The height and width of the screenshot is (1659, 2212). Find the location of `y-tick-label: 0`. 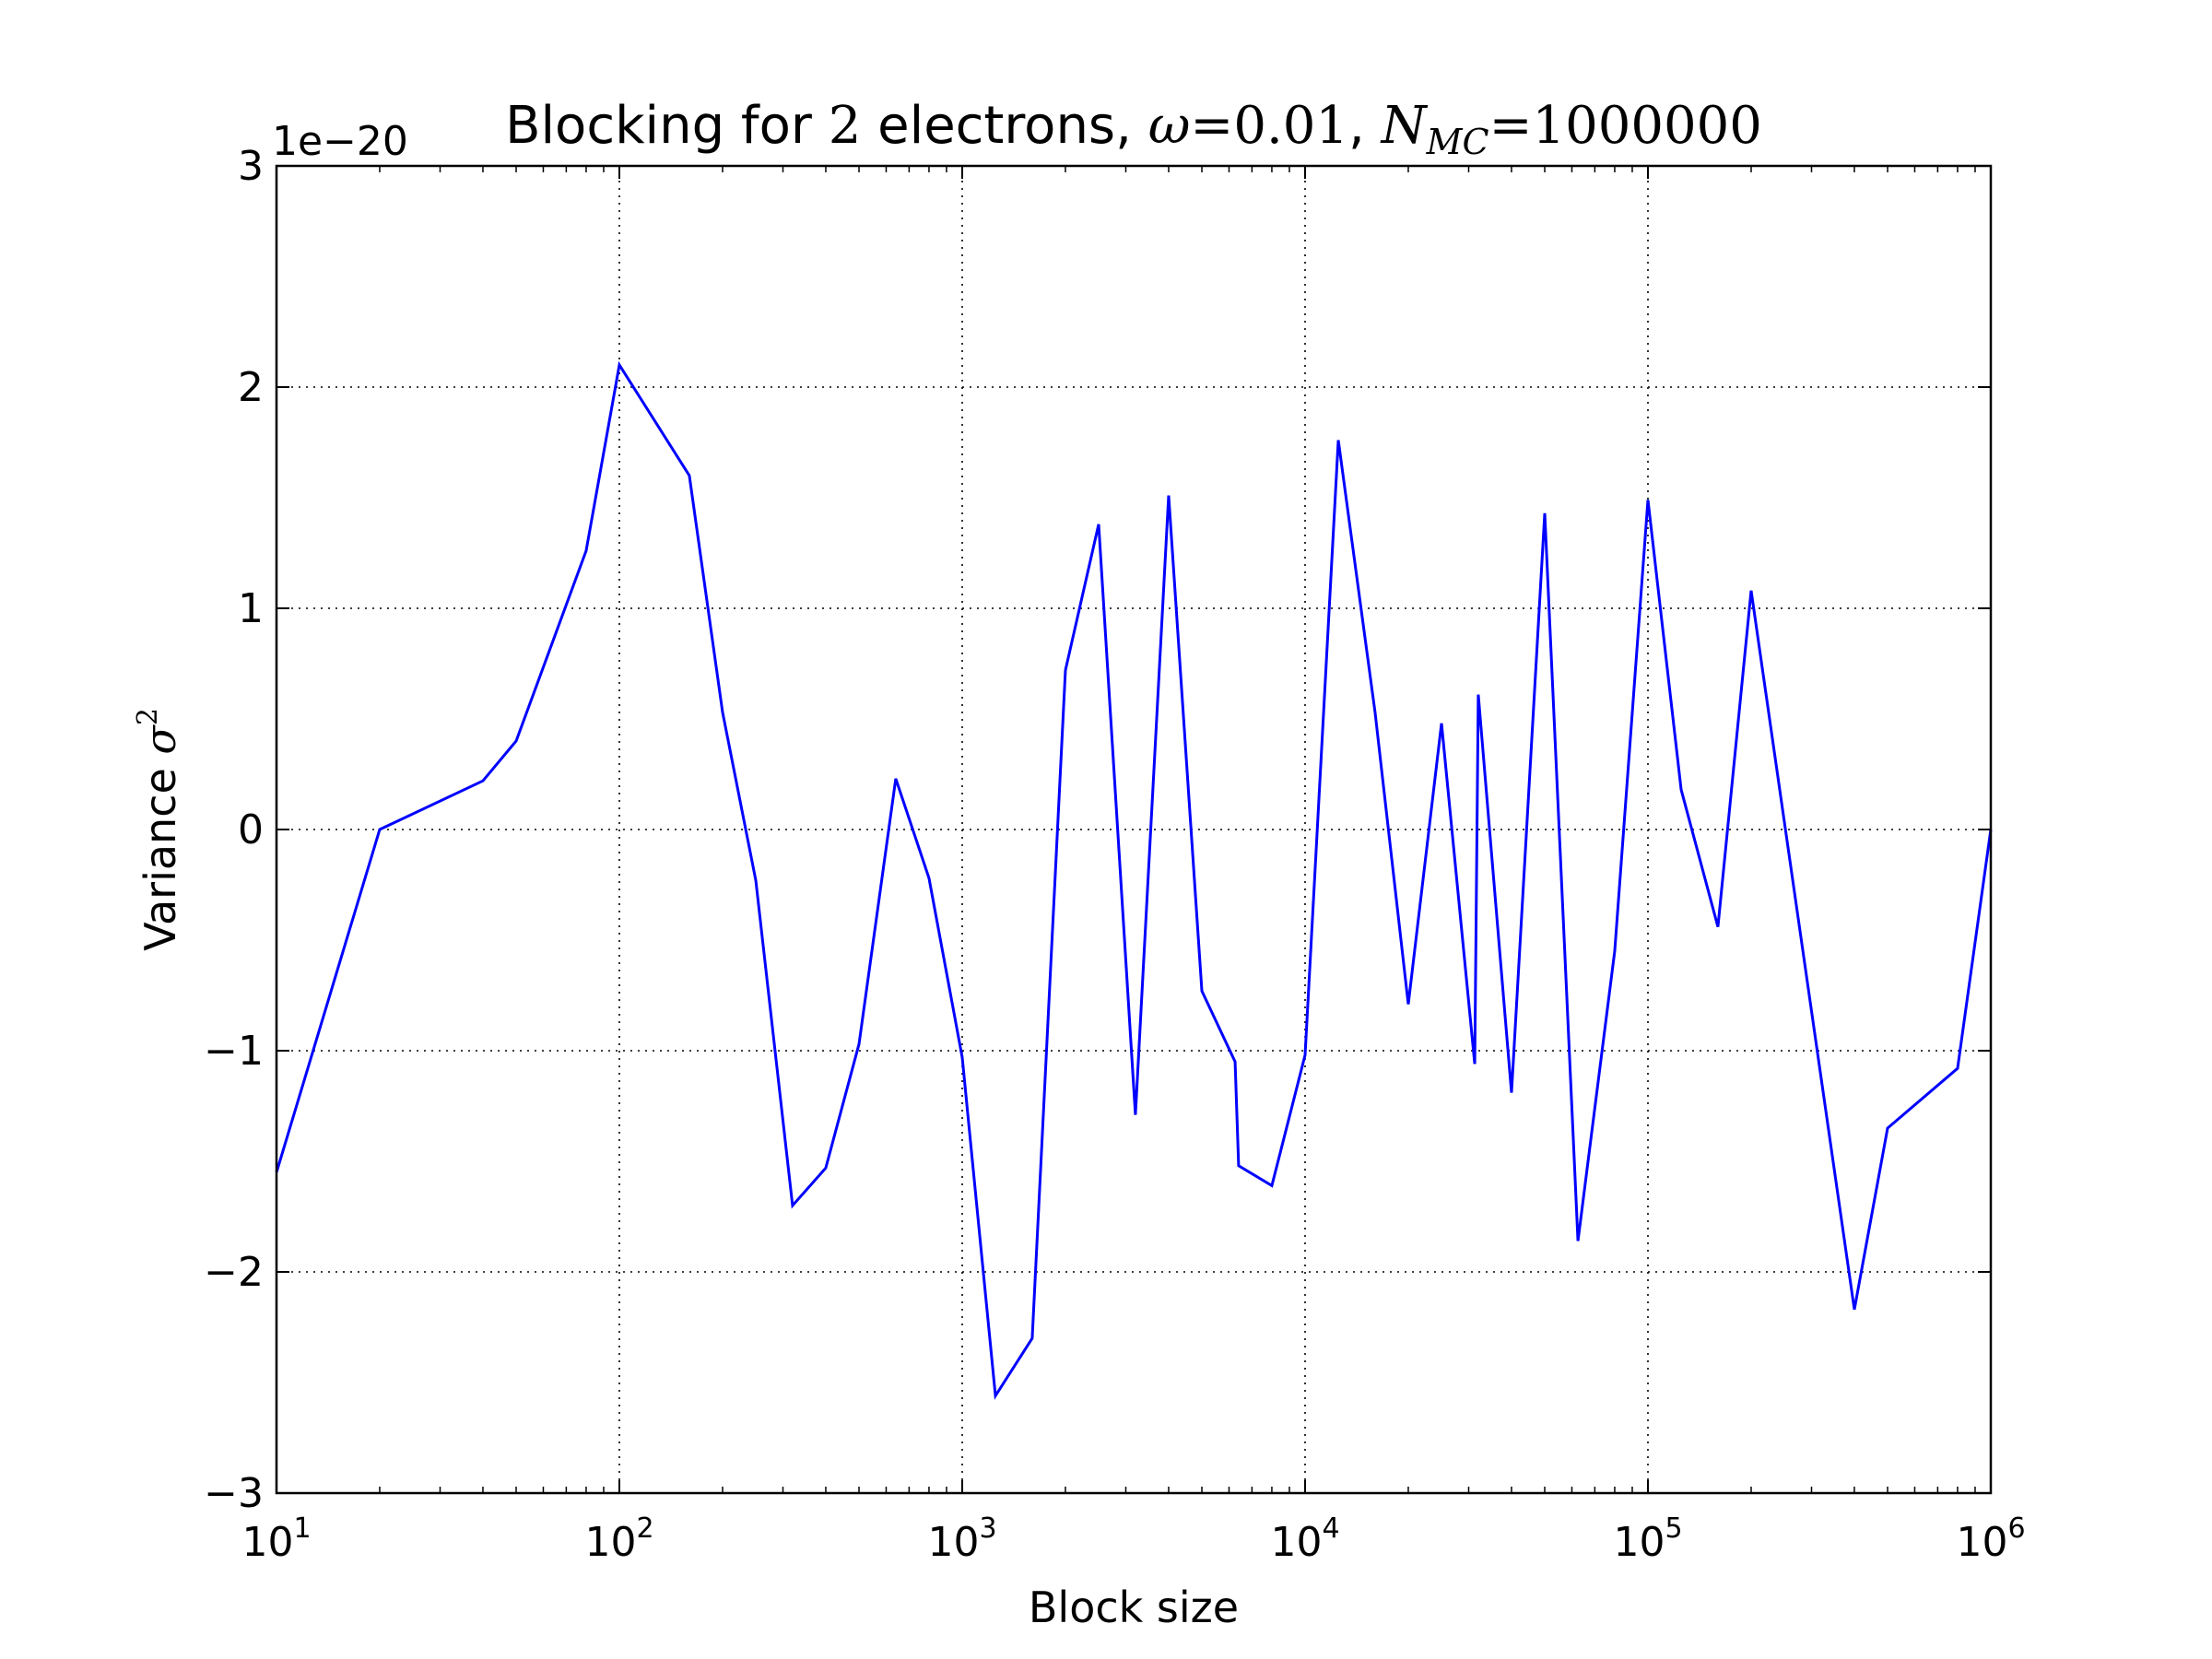

y-tick-label: 0 is located at coordinates (251, 829).